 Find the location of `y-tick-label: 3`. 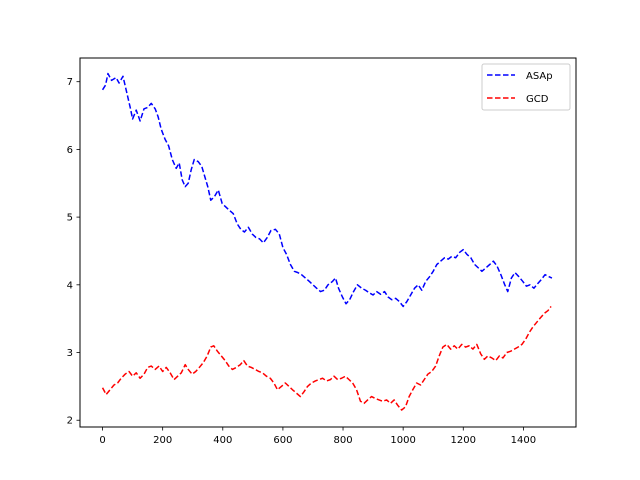

y-tick-label: 3 is located at coordinates (70, 353).